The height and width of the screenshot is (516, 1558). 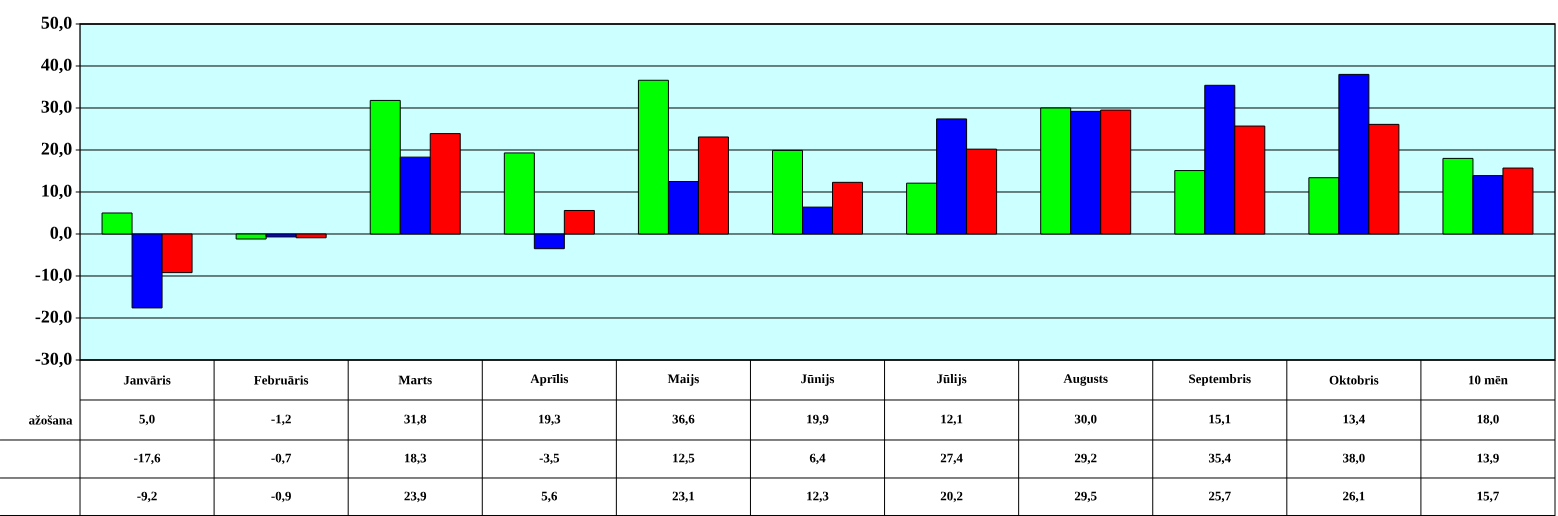 What do you see at coordinates (415, 420) in the screenshot?
I see `data-label: 31,8` at bounding box center [415, 420].